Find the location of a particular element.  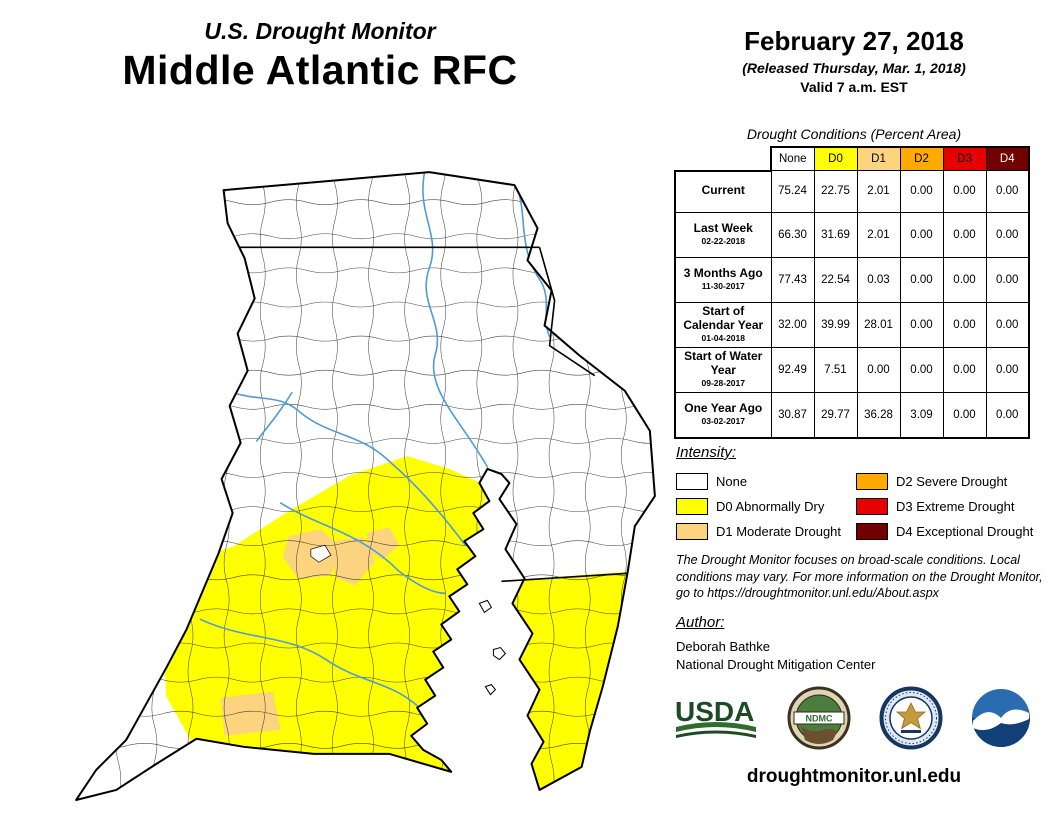

corner-cell is located at coordinates (723, 159).